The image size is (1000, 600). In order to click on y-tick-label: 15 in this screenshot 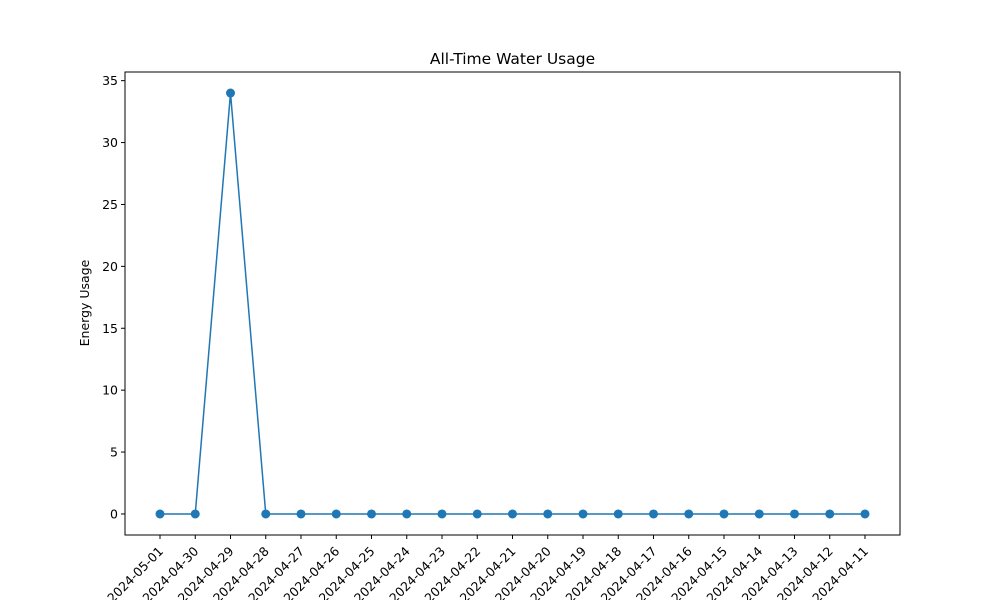, I will do `click(110, 328)`.